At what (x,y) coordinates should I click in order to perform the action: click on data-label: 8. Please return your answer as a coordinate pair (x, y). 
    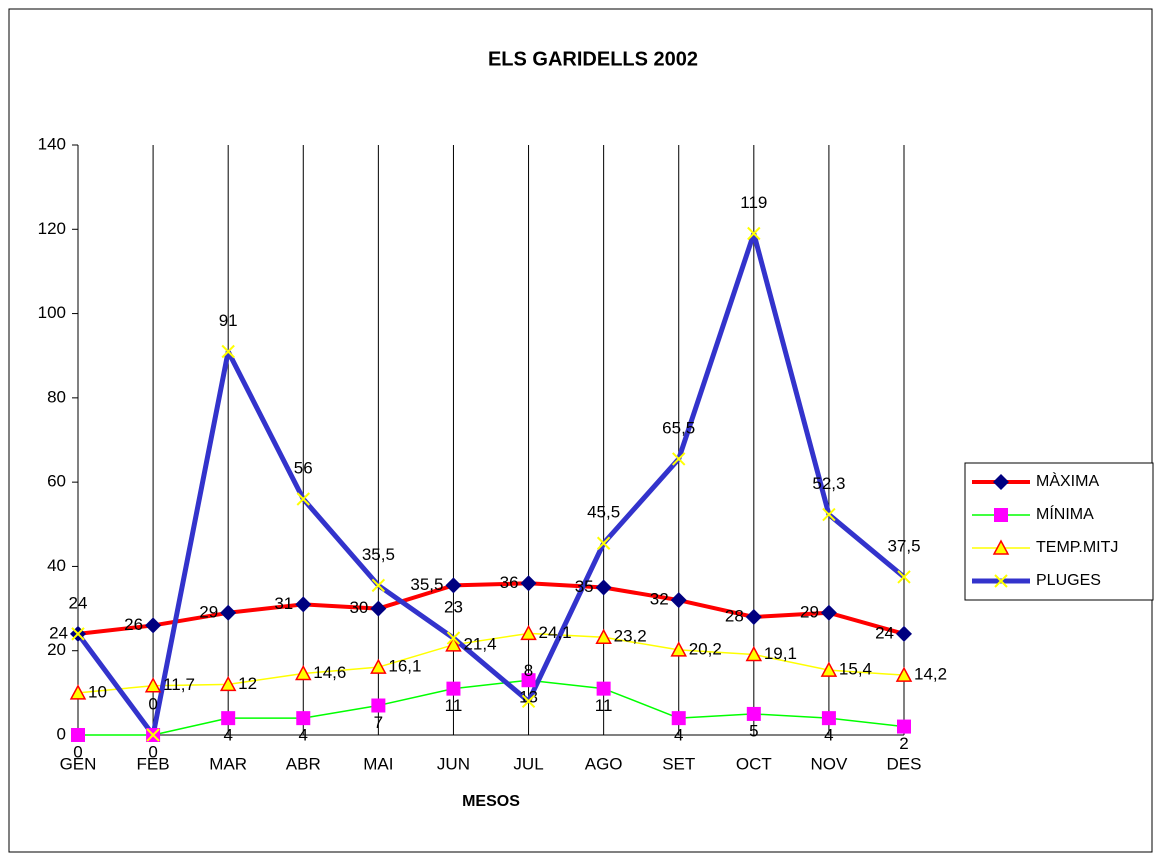
    Looking at the image, I should click on (528, 670).